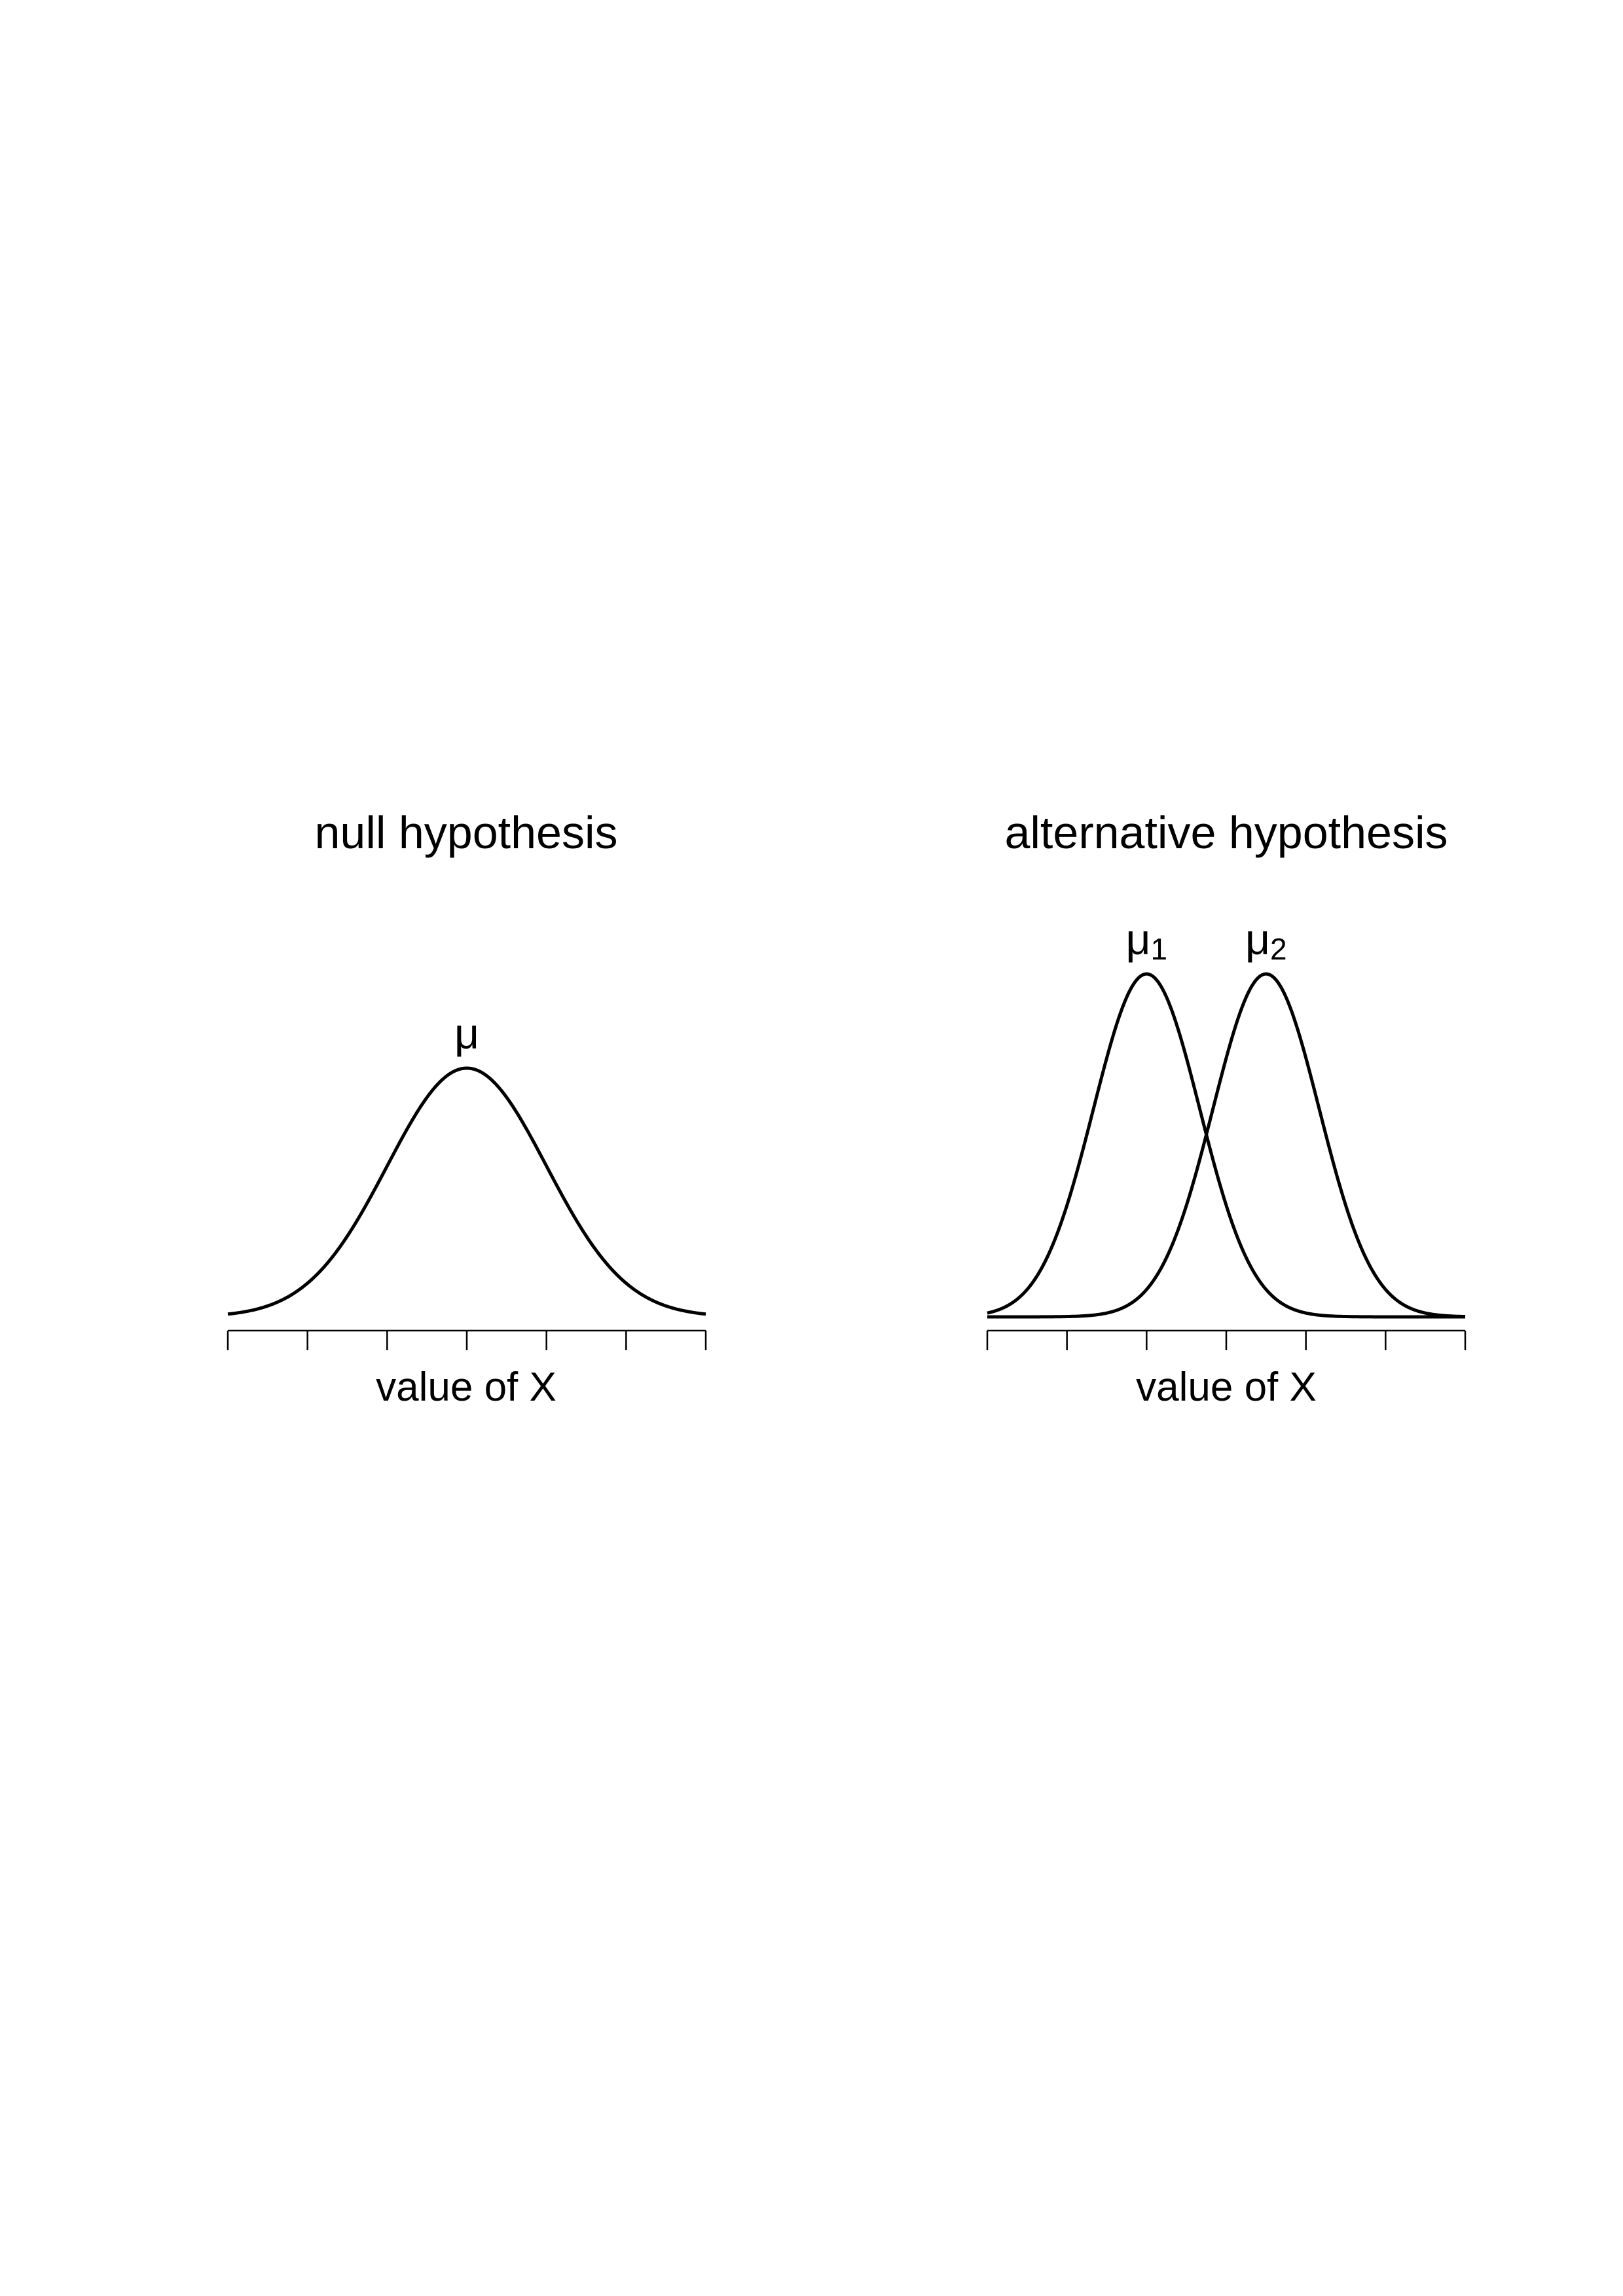 This screenshot has height=2296, width=1623. I want to click on peak-label-1: μ, so click(466, 1033).